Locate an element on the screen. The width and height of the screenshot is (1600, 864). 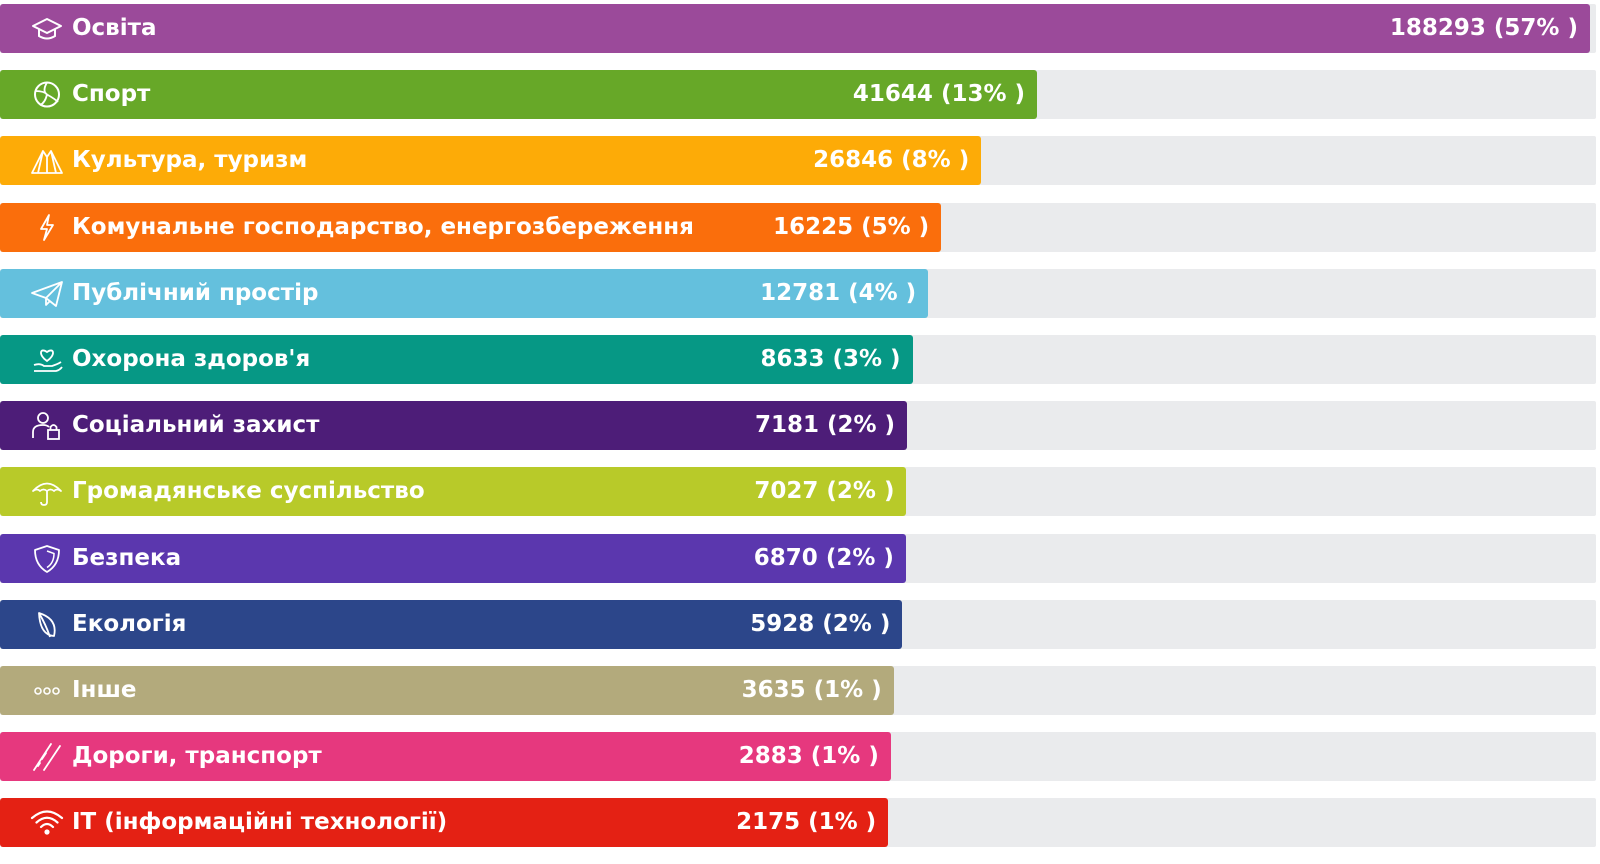
category-label: Охорона здоров'я is located at coordinates (191, 358).